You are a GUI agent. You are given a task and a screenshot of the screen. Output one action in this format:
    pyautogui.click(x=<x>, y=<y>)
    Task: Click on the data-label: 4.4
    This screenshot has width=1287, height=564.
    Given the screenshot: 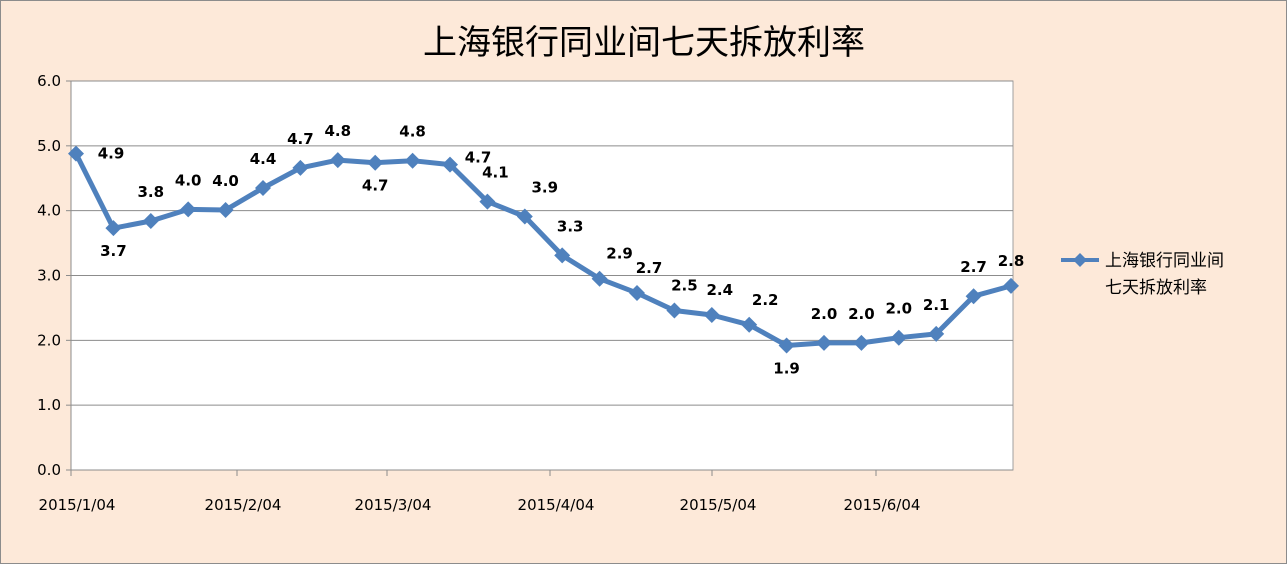 What is the action you would take?
    pyautogui.click(x=263, y=159)
    